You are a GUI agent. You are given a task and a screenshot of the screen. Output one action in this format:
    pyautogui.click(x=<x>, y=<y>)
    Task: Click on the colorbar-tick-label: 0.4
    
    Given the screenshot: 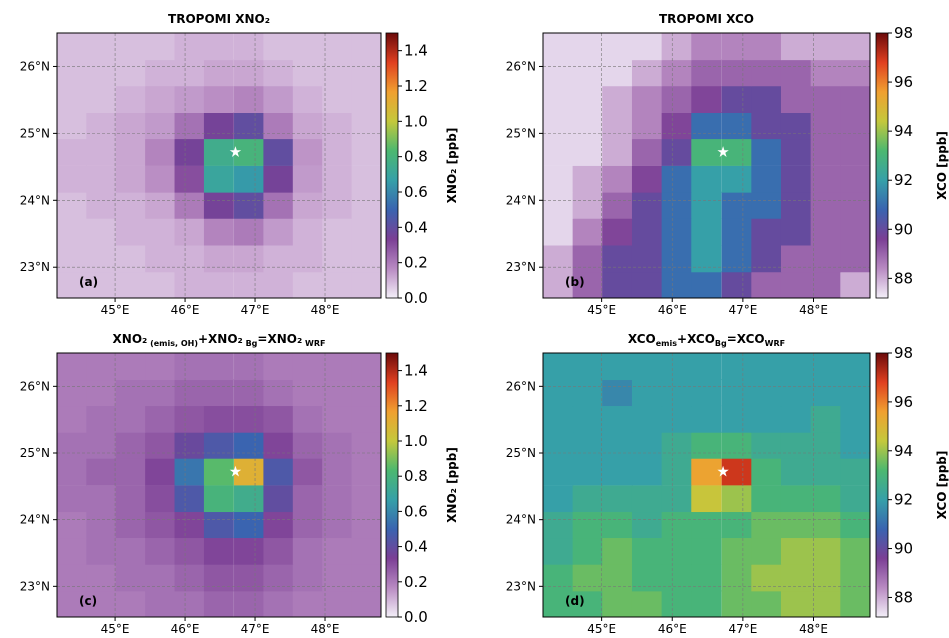 What is the action you would take?
    pyautogui.click(x=416, y=227)
    